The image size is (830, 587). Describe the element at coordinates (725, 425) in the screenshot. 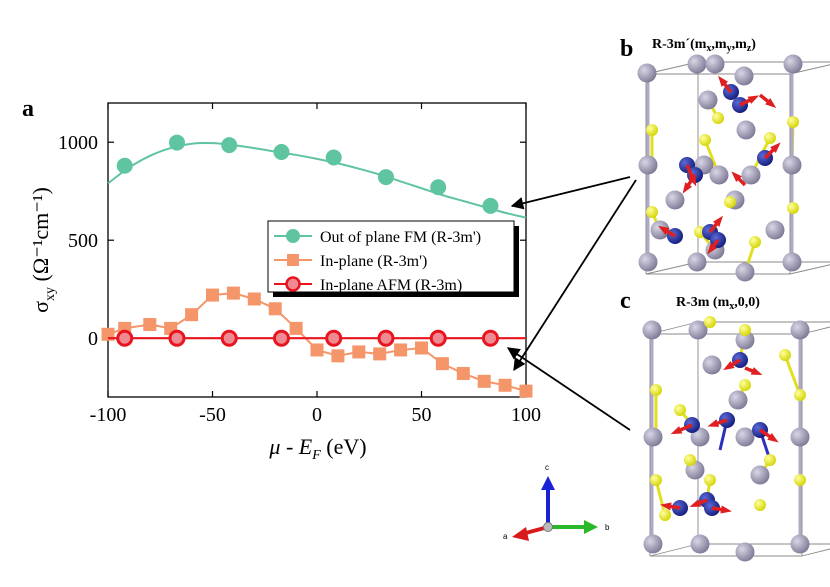

I see `crystal-panel-c: c R-3m (mx,0,0)` at that location.